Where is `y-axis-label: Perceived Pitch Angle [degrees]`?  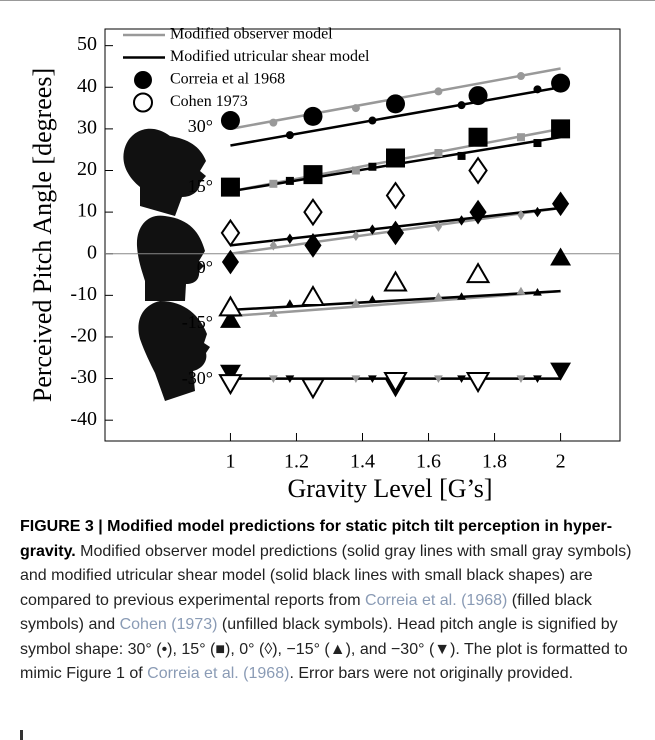
y-axis-label: Perceived Pitch Angle [degrees] is located at coordinates (42, 235).